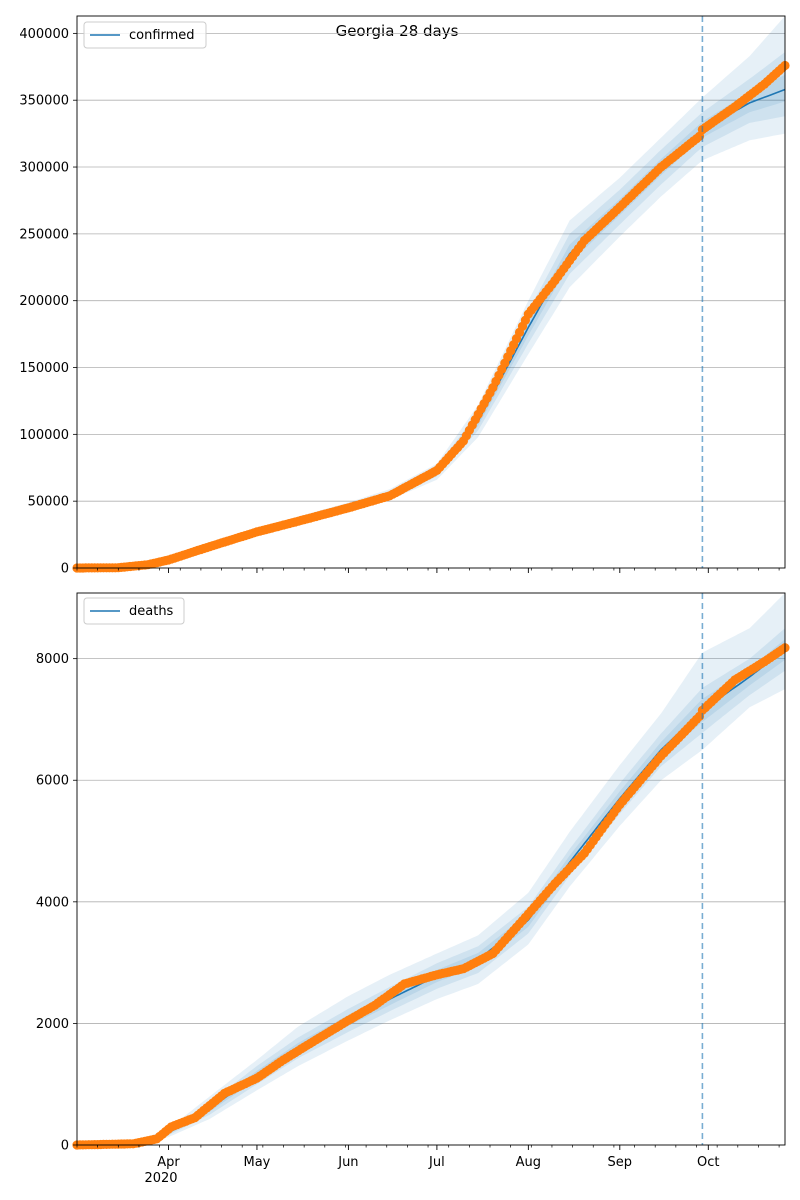  Describe the element at coordinates (162, 35) in the screenshot. I see `legend-label-confirmed: confirmed` at that location.